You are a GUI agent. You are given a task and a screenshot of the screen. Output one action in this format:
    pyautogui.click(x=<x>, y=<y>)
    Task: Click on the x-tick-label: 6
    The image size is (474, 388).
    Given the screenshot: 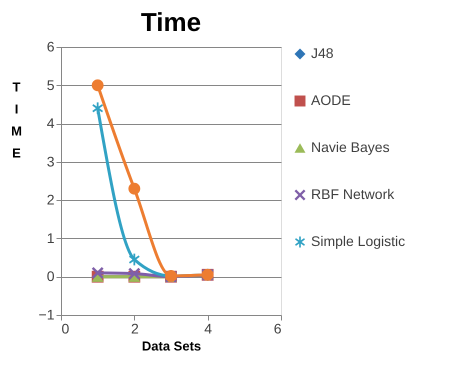 What is the action you would take?
    pyautogui.click(x=278, y=328)
    